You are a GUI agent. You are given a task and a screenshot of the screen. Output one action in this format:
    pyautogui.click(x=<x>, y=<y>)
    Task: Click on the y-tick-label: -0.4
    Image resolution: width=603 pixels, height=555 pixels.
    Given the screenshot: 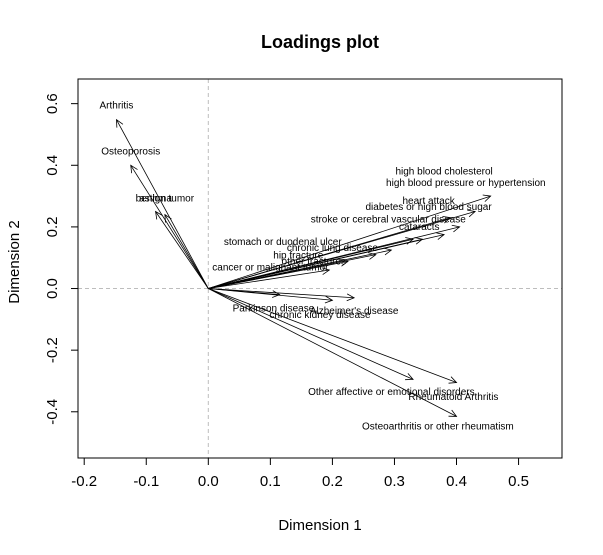 What is the action you would take?
    pyautogui.click(x=52, y=412)
    